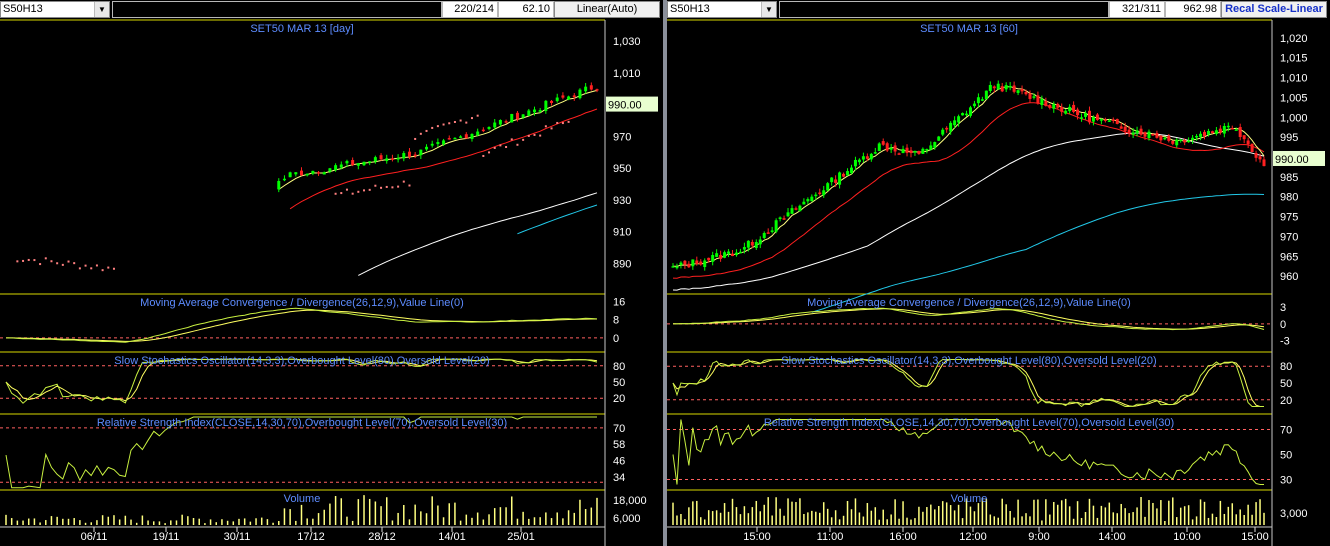  Describe the element at coordinates (1274, 9) in the screenshot. I see `recal-scale-button: Recal Scale-Linear` at that location.